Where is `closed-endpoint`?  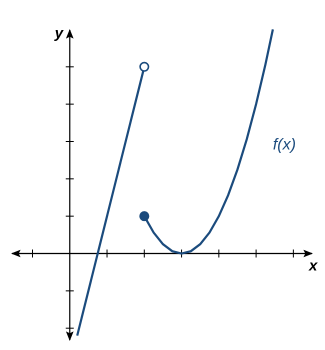 closed-endpoint is located at coordinates (144, 216).